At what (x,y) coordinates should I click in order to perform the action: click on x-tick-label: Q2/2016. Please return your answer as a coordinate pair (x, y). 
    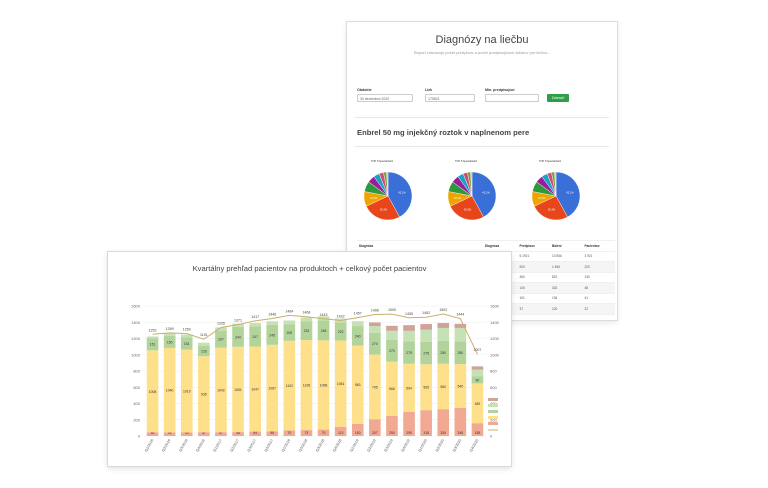
    Looking at the image, I should click on (166, 446).